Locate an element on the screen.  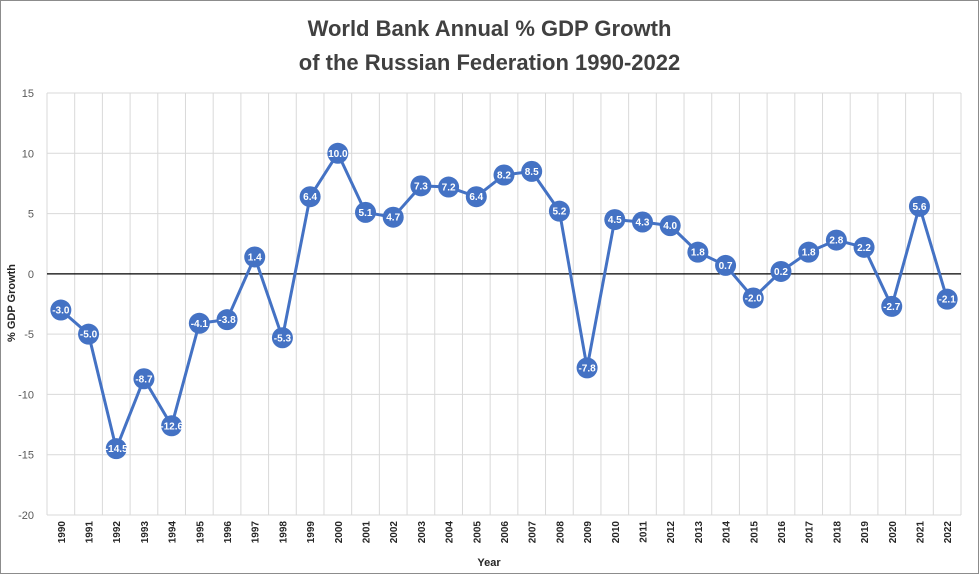
x-tick-label: 2021 is located at coordinates (920, 532).